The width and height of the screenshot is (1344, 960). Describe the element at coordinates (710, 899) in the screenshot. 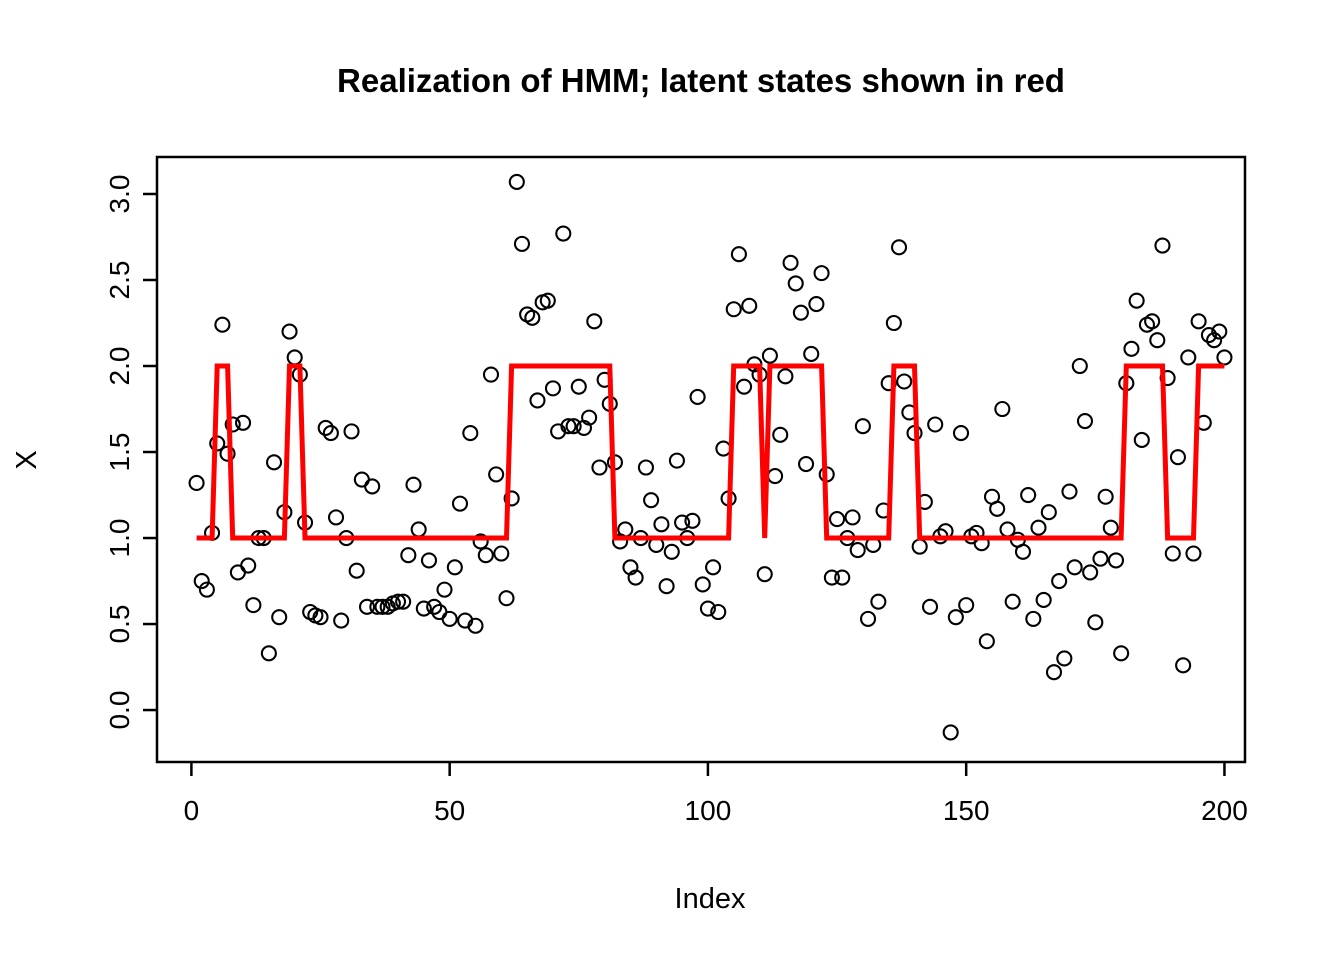

I see `x-axis-label: Index` at that location.